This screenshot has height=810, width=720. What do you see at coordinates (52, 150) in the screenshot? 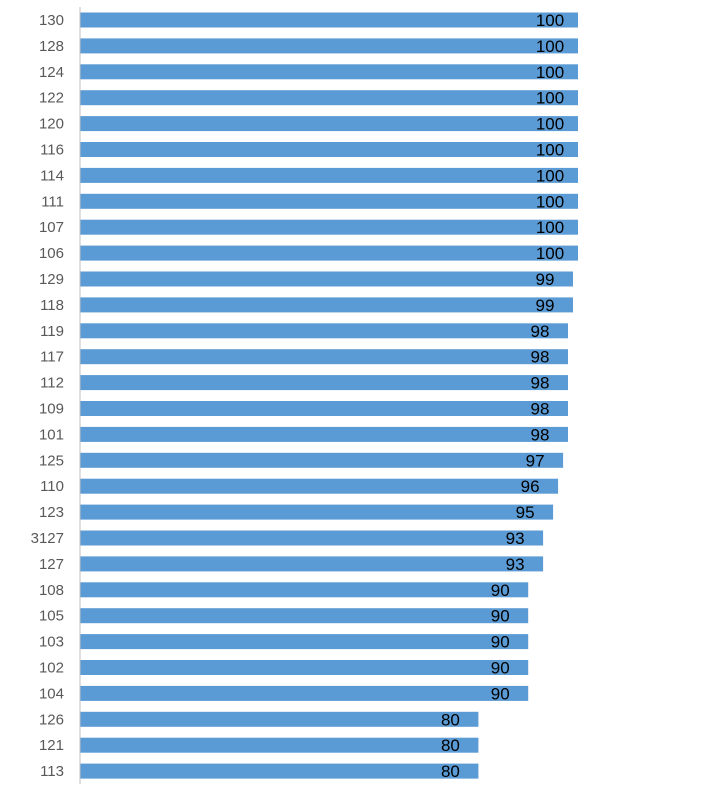
I see `category-label-116: 116` at bounding box center [52, 150].